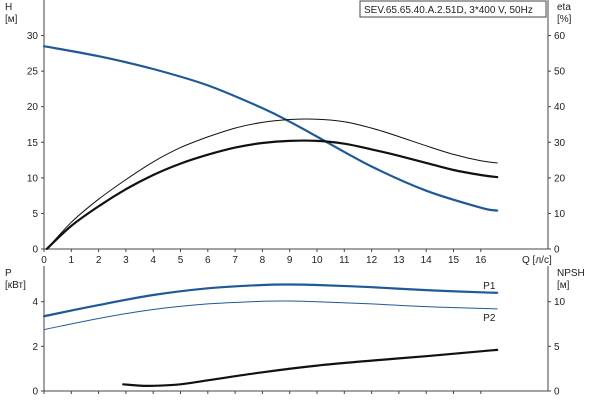 The image size is (600, 400). What do you see at coordinates (399, 260) in the screenshot?
I see `x-tick-label: 13` at bounding box center [399, 260].